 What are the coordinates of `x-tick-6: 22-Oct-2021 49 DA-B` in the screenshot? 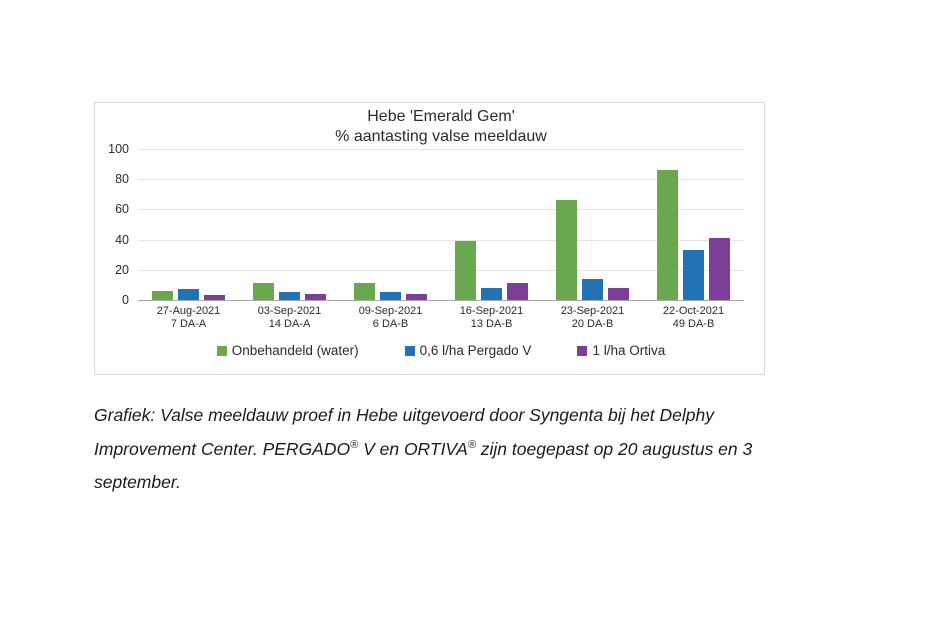 It's located at (693, 318).